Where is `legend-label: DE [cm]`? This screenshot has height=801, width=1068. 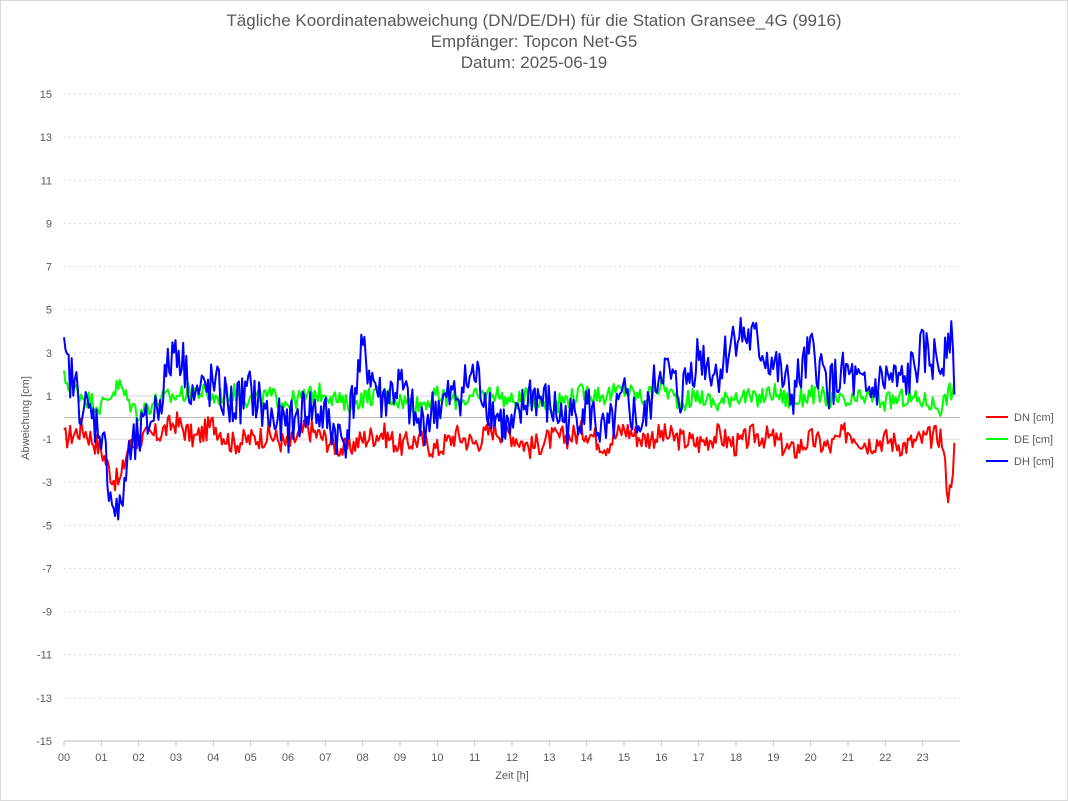
legend-label: DE [cm] is located at coordinates (1033, 440).